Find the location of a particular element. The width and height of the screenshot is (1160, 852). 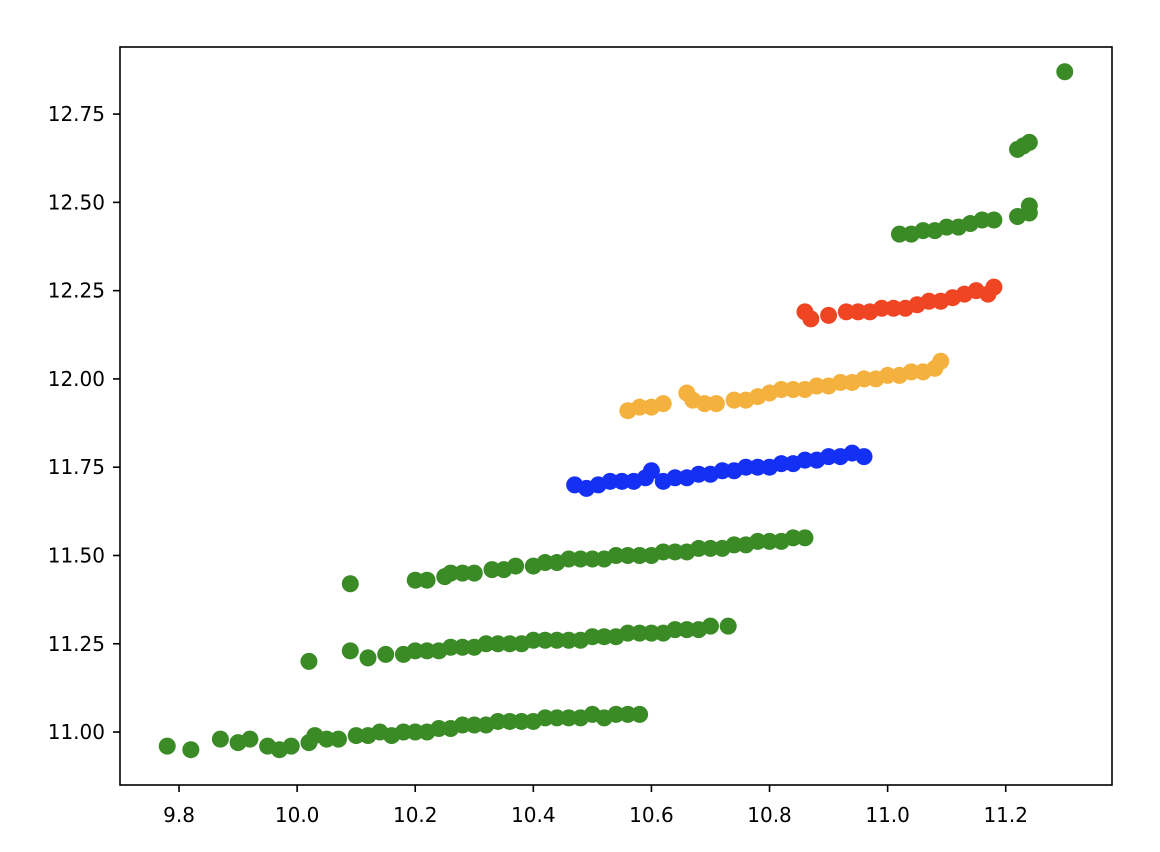

x-tick-label: 10.2 is located at coordinates (415, 815).